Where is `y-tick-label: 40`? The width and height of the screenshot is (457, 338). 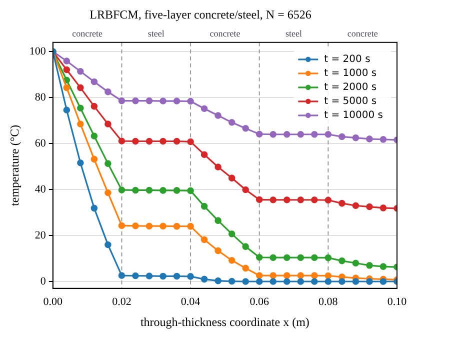 y-tick-label: 40 is located at coordinates (40, 189).